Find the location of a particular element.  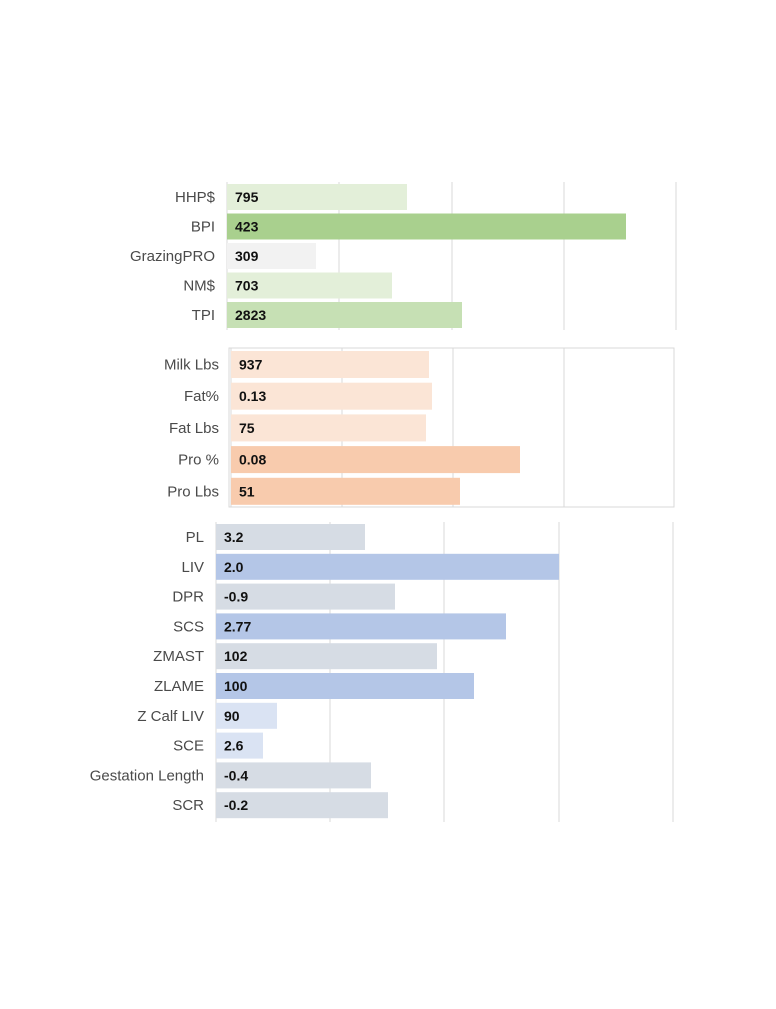

category-label-bpi: BPI is located at coordinates (203, 227).